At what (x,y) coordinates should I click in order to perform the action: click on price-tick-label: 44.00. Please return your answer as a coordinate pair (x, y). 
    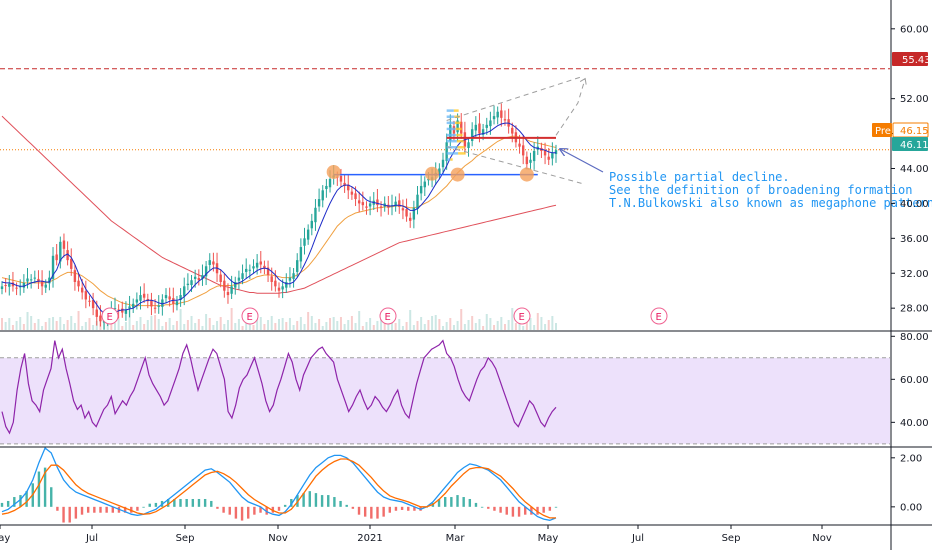
    Looking at the image, I should click on (914, 169).